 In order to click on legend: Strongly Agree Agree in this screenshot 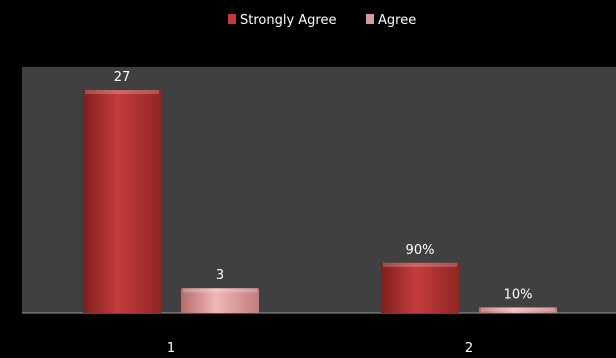, I will do `click(322, 20)`.